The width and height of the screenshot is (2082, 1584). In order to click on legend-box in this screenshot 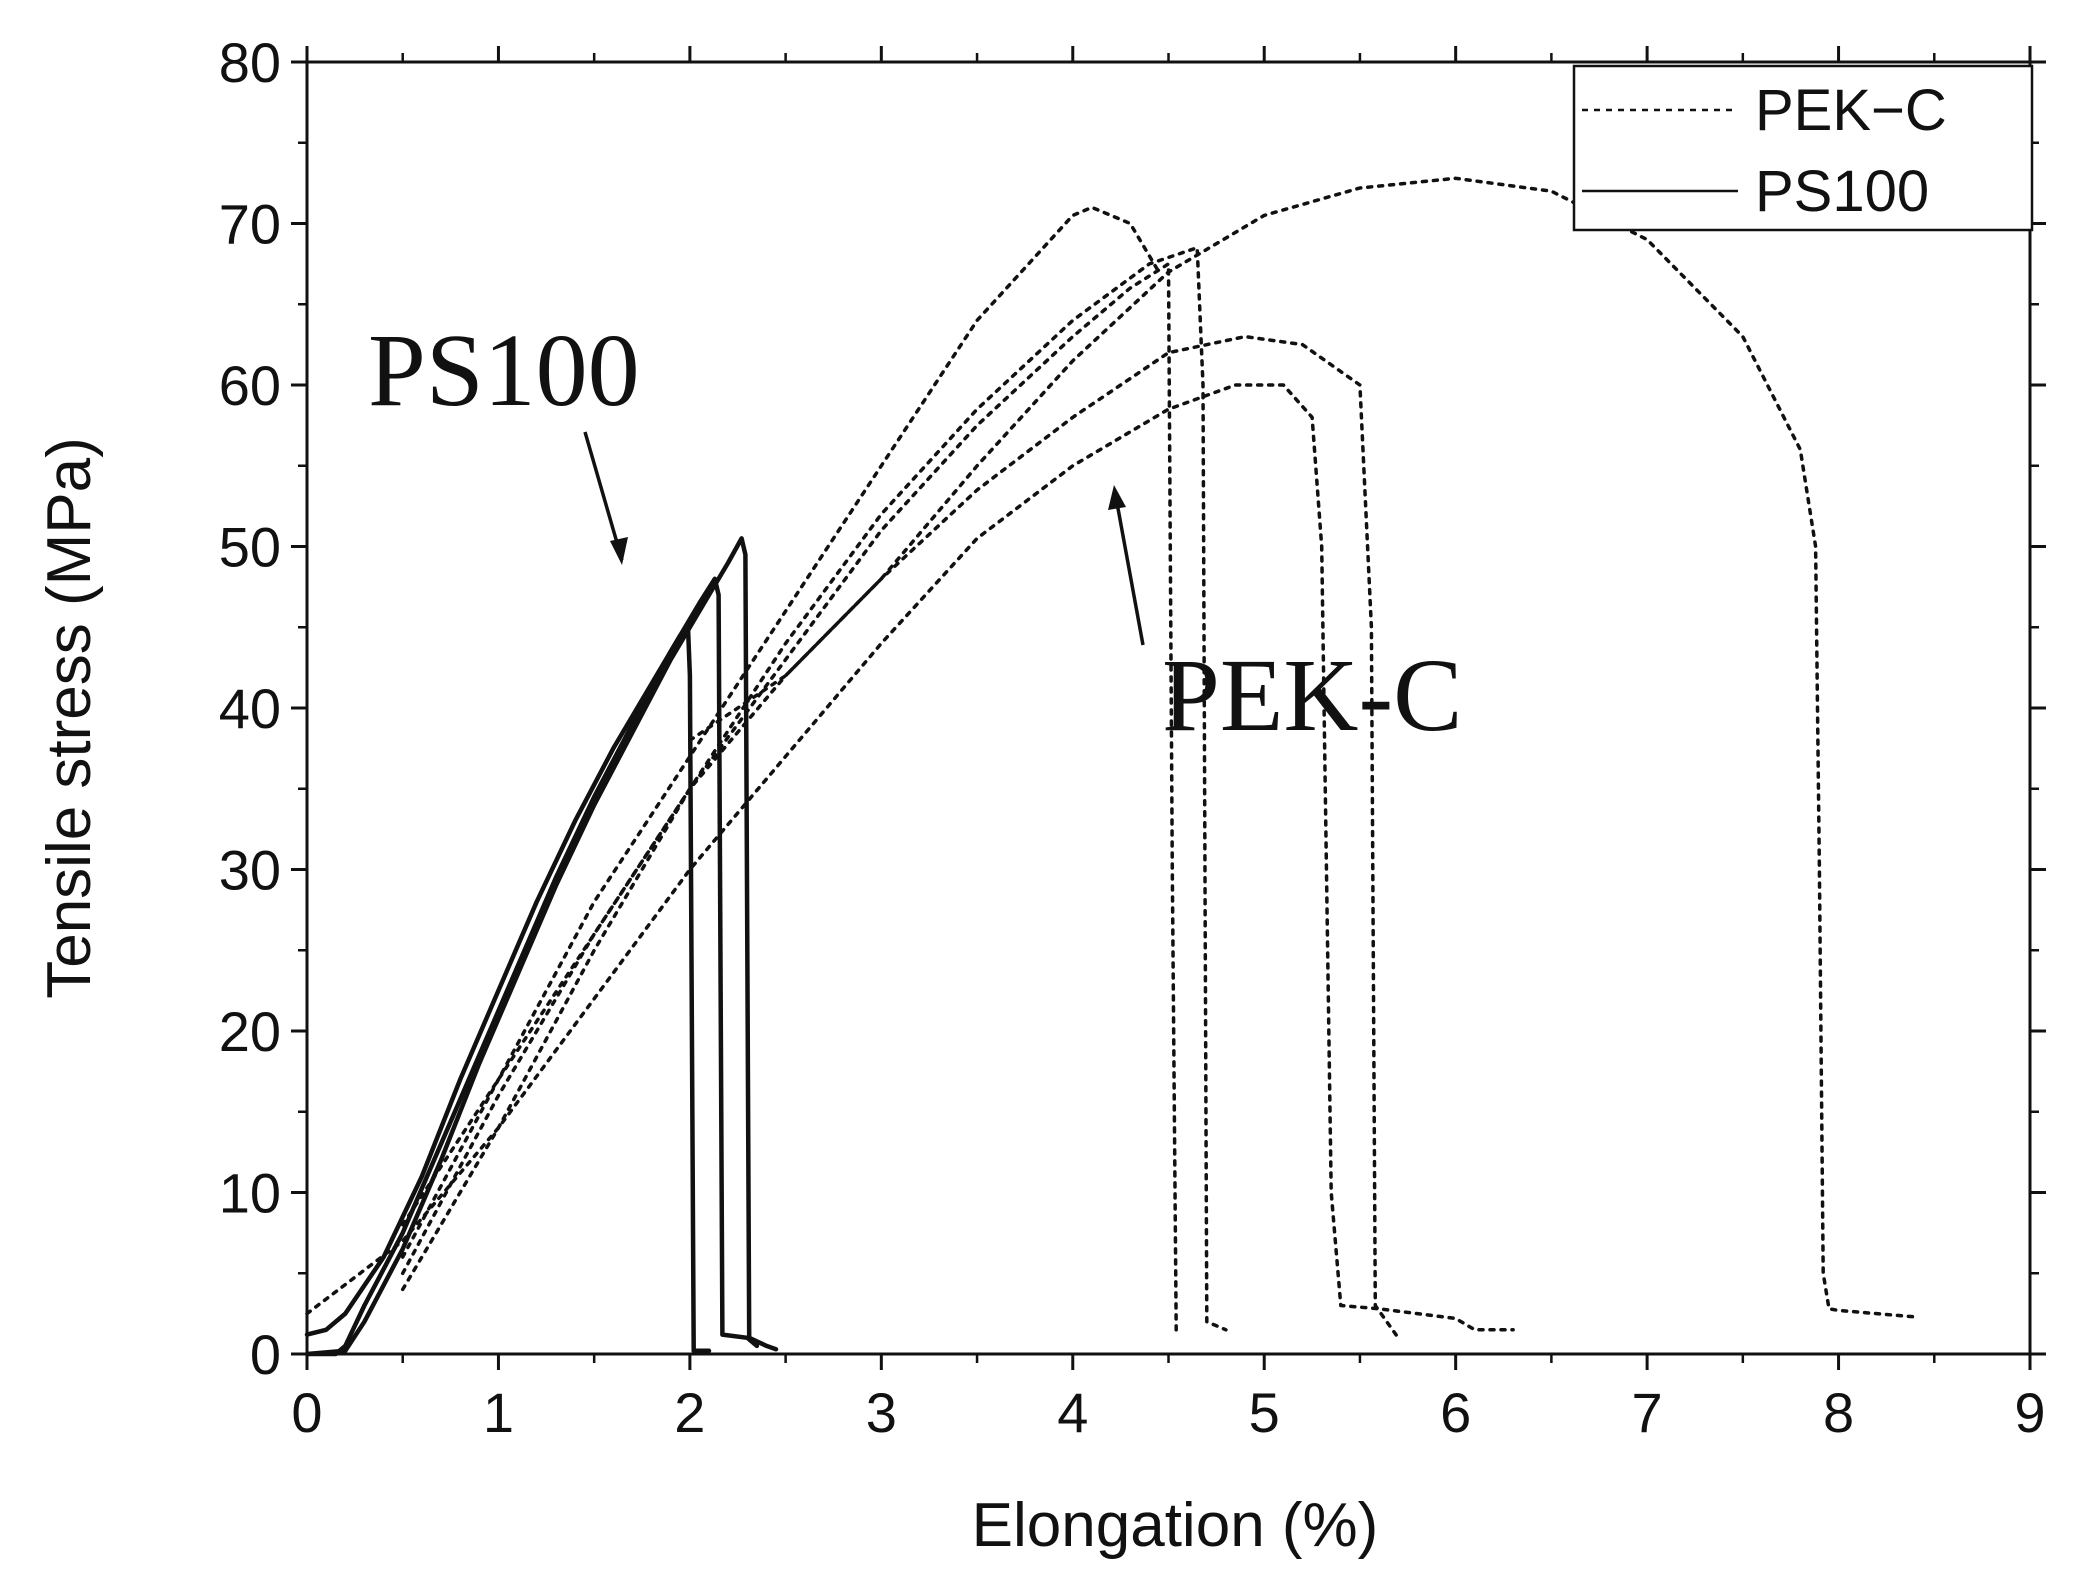, I will do `click(1803, 148)`.